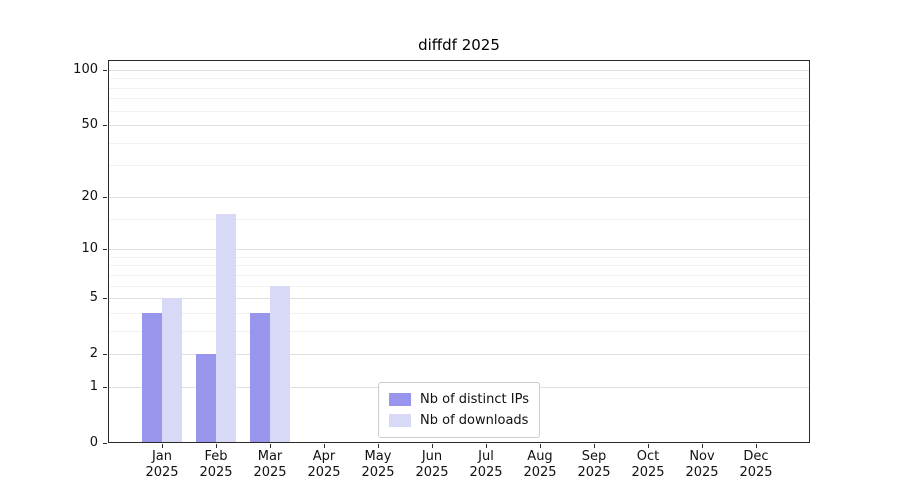 The height and width of the screenshot is (500, 900). I want to click on chart-title: diffdf 2025, so click(459, 45).